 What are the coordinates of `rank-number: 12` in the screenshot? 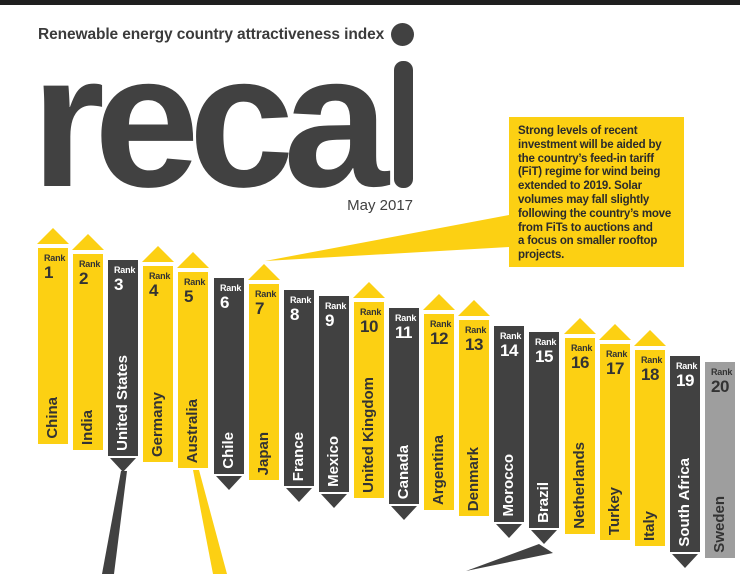 It's located at (439, 338).